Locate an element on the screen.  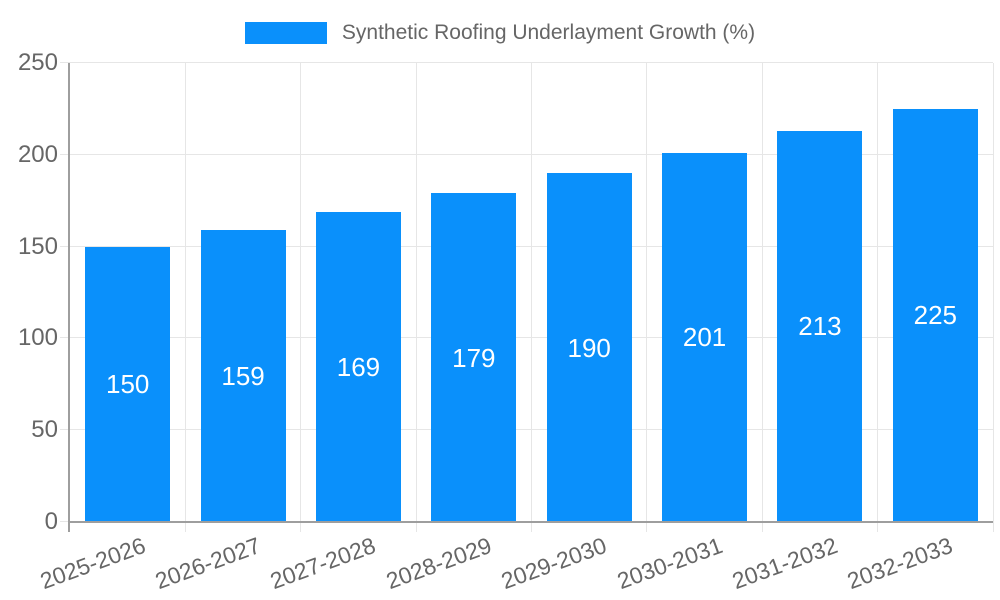
bar: 201 is located at coordinates (705, 337).